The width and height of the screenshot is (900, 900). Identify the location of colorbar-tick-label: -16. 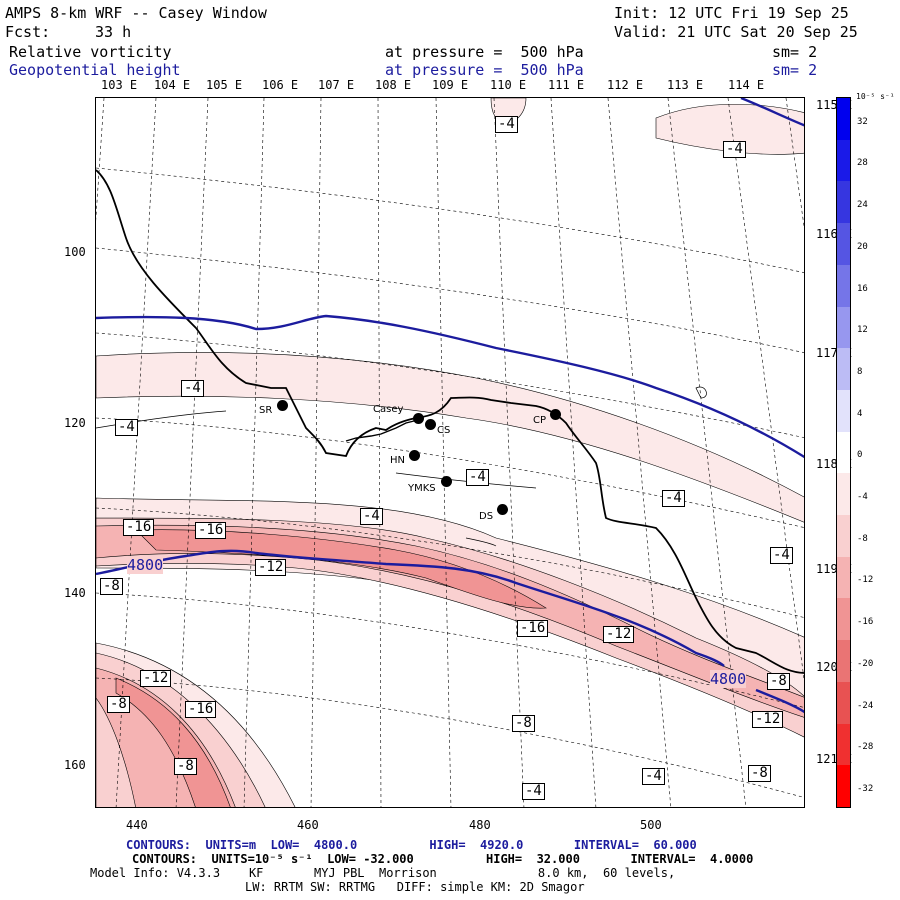
(865, 622).